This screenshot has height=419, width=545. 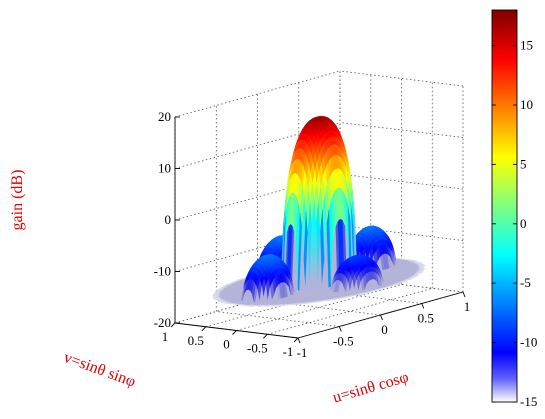 I want to click on x-tick-label: 0, so click(x=384, y=329).